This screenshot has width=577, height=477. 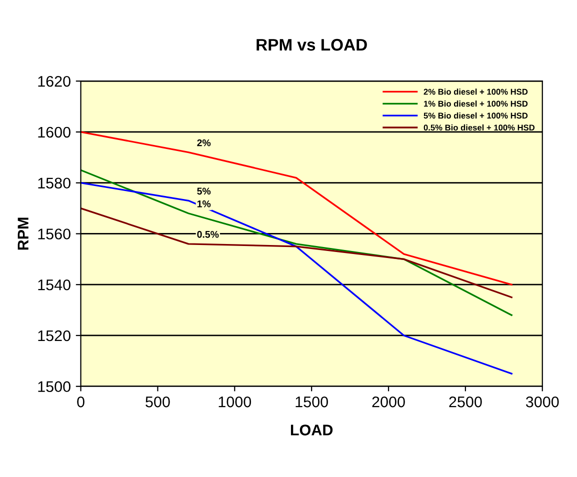 What do you see at coordinates (54, 284) in the screenshot?
I see `y-tick-label: 1540` at bounding box center [54, 284].